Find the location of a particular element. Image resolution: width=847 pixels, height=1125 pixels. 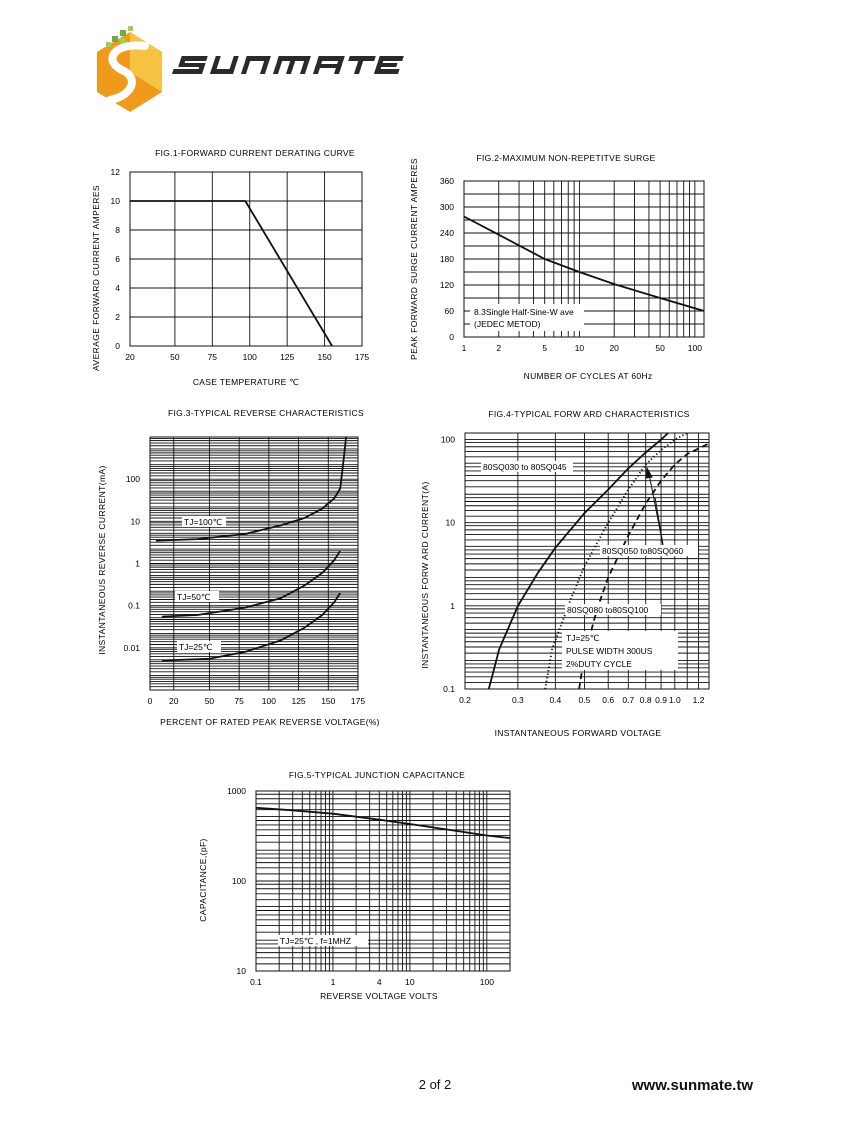

logo-wordmark is located at coordinates (287, 65).